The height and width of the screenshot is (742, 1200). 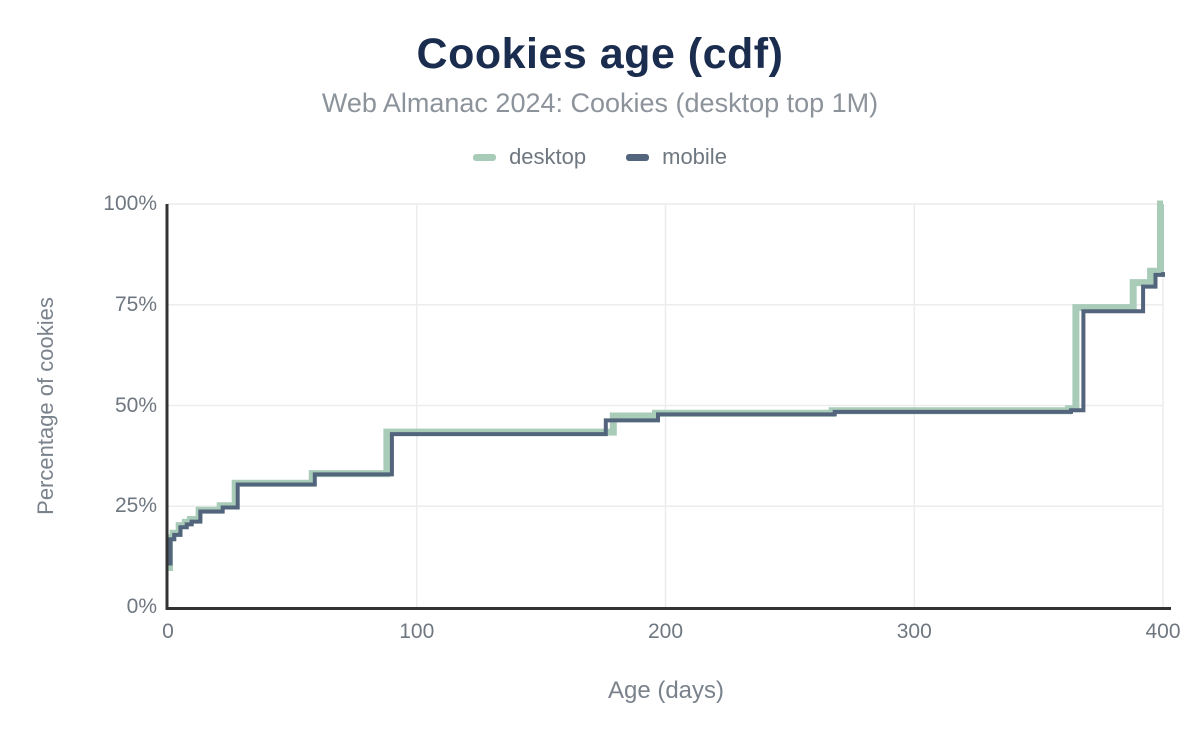 I want to click on y-tick-label: 100%, so click(x=130, y=203).